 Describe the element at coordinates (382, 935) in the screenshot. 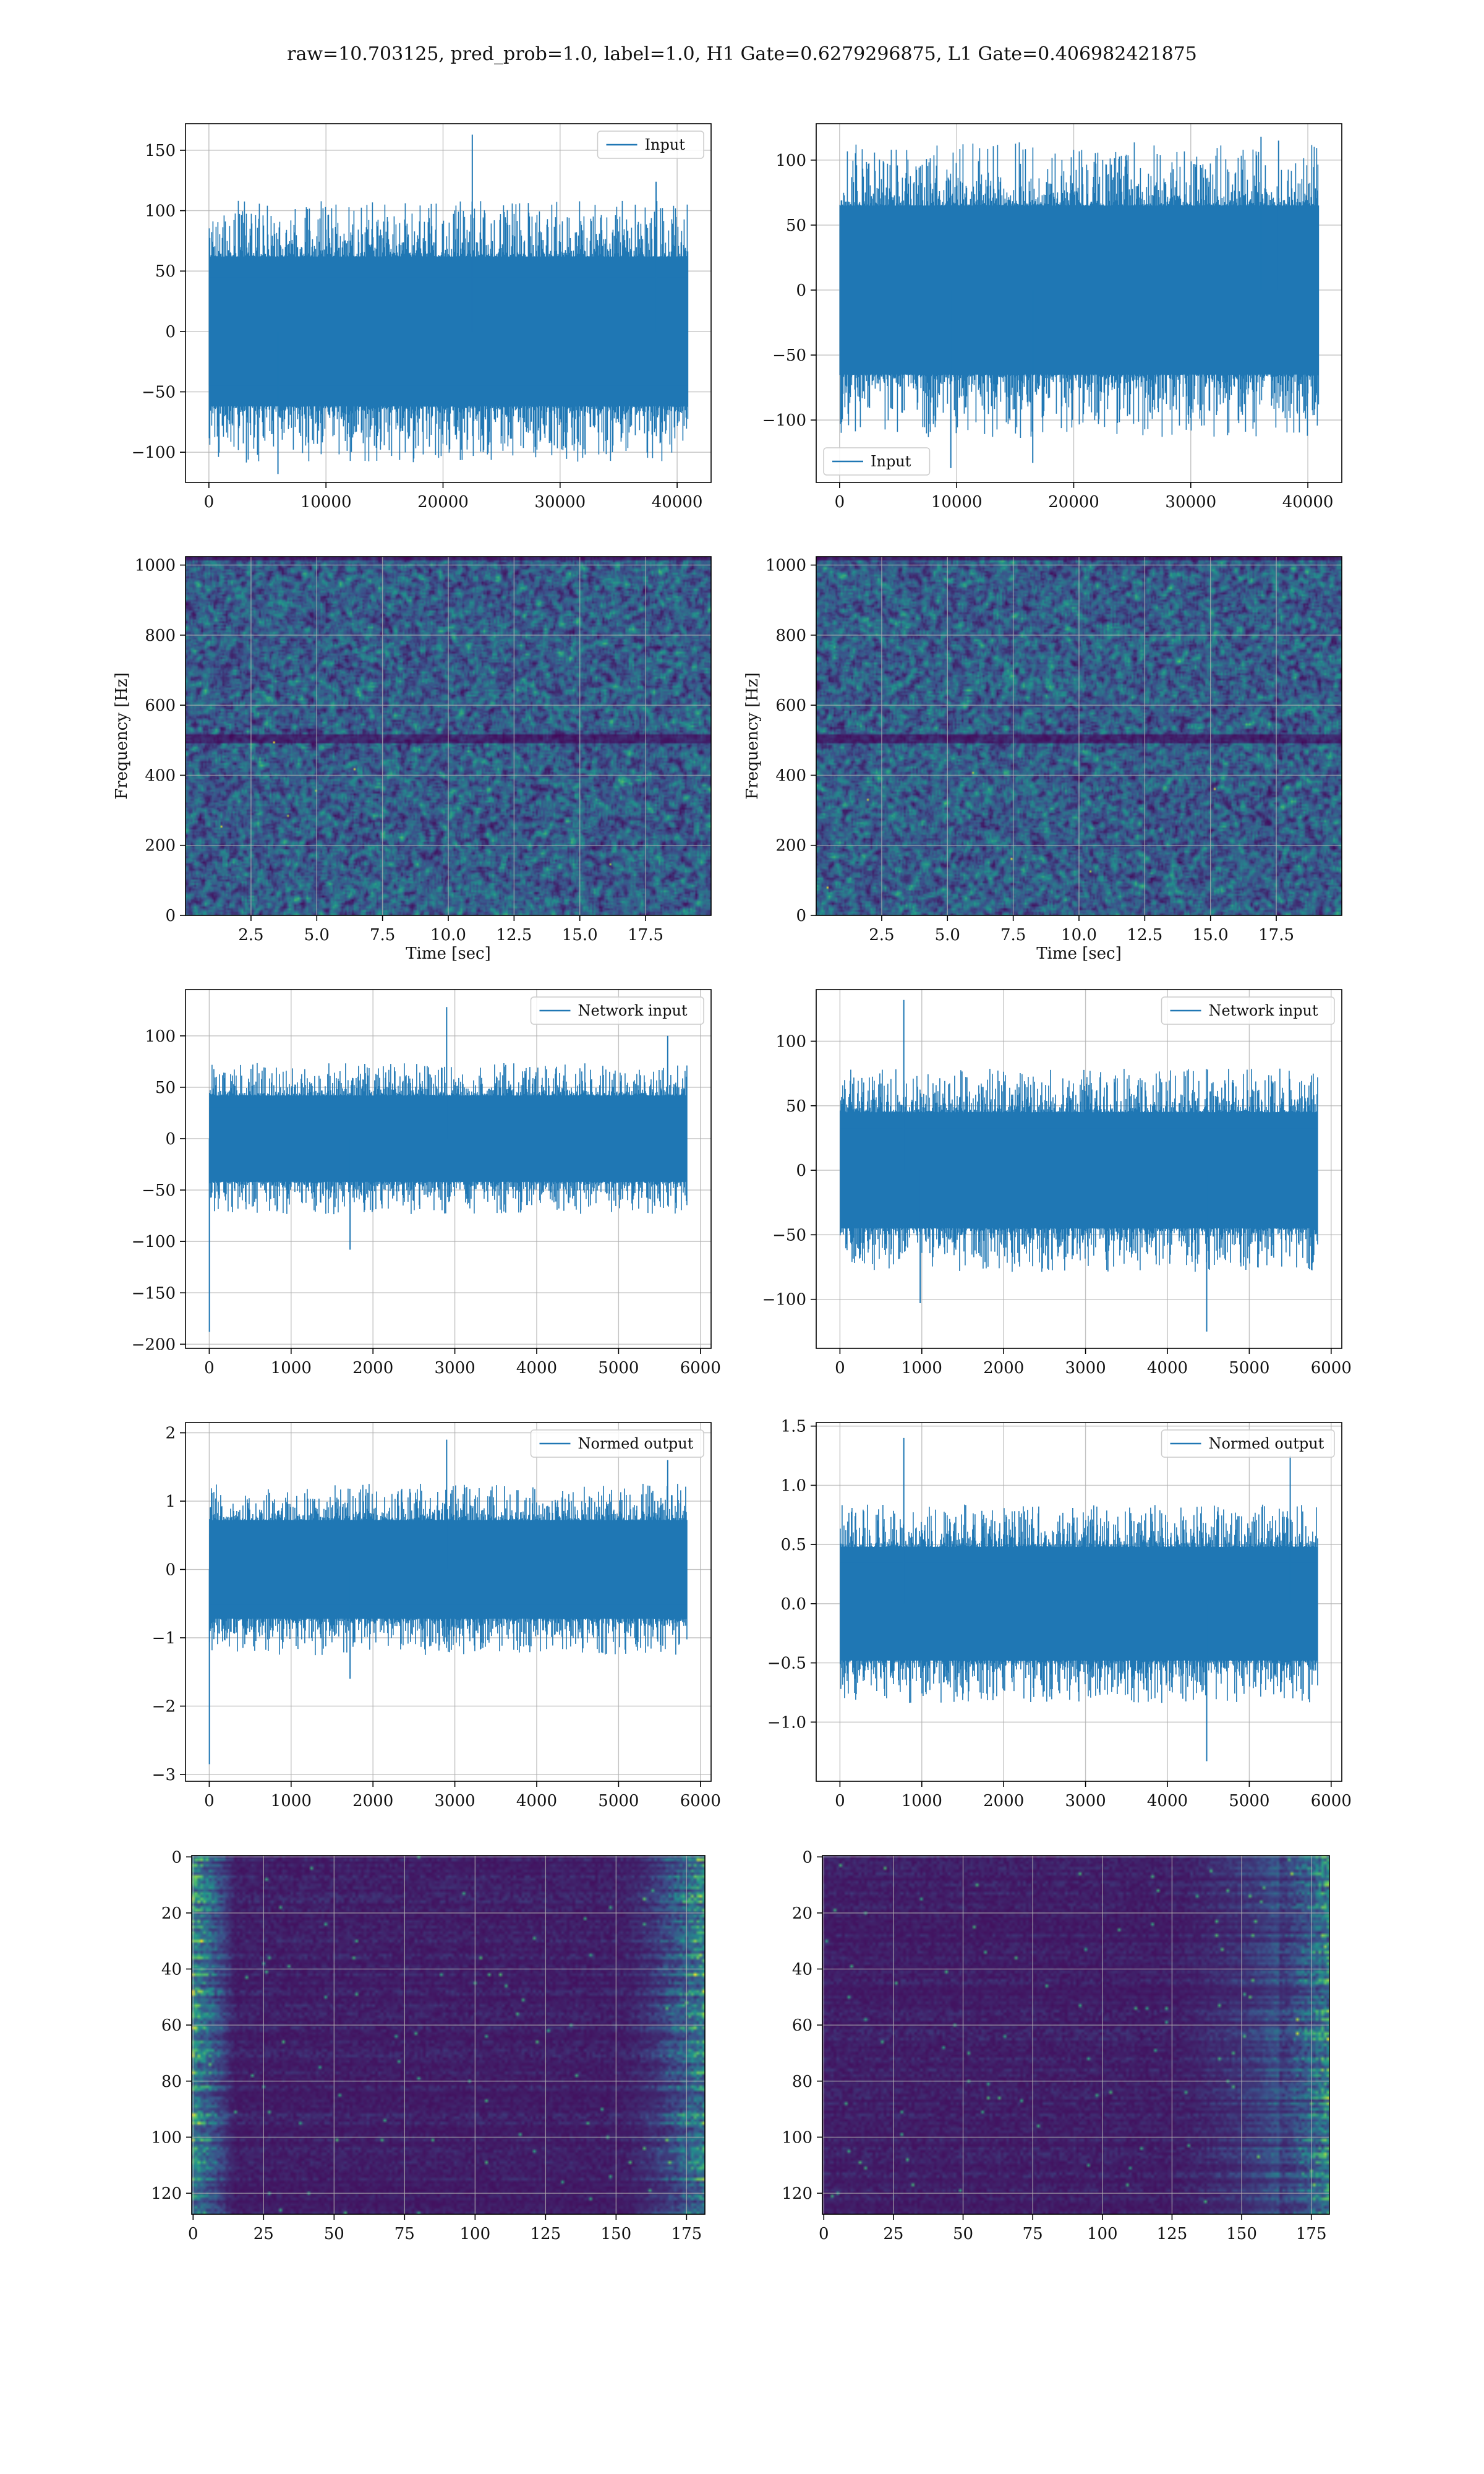

I see `x-tick-label: 7.5` at that location.